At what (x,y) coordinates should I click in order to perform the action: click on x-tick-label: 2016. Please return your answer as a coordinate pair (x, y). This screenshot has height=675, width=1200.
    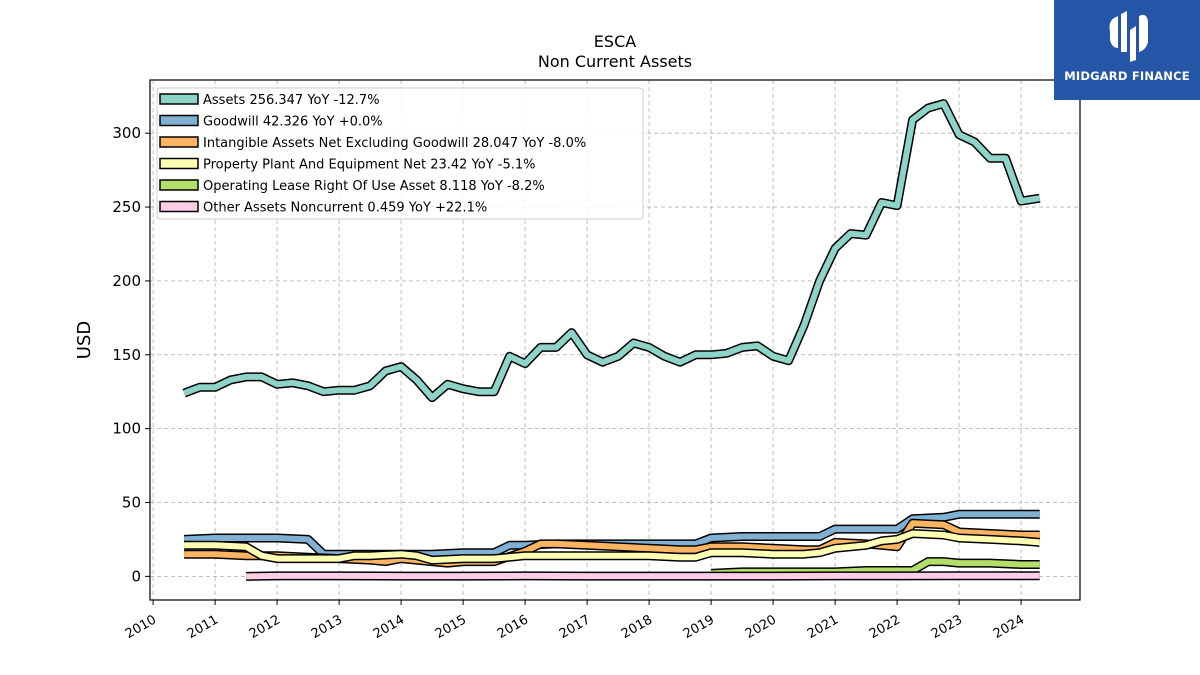
    Looking at the image, I should click on (513, 627).